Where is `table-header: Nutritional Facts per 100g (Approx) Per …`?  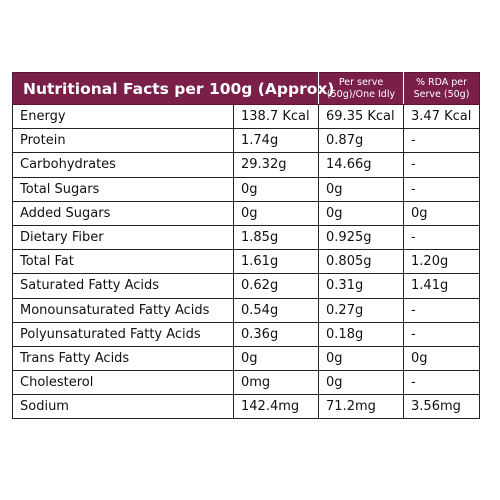
table-header: Nutritional Facts per 100g (Approx) Per … is located at coordinates (246, 88).